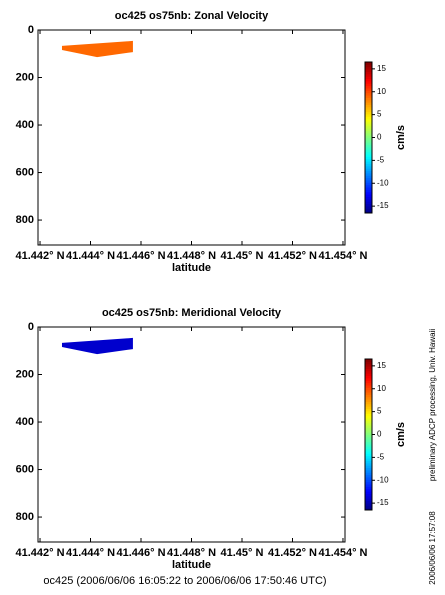 This screenshot has height=595, width=445. Describe the element at coordinates (25, 422) in the screenshot. I see `y-tick-label: 400` at that location.